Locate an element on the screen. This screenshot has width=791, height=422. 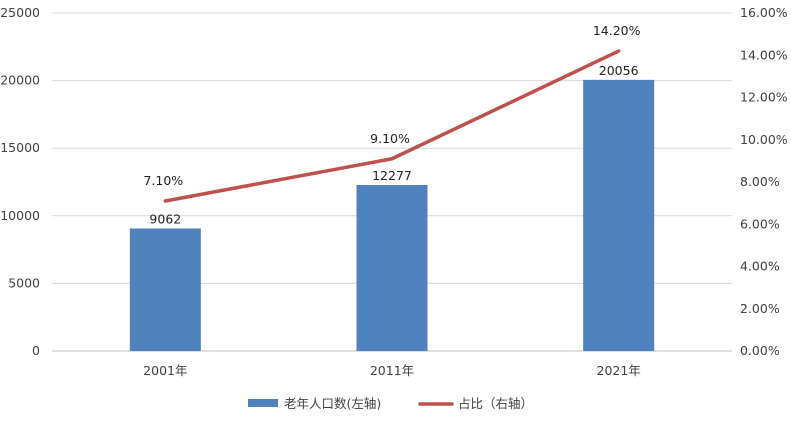
x-tick-label: 2011年 is located at coordinates (392, 370).